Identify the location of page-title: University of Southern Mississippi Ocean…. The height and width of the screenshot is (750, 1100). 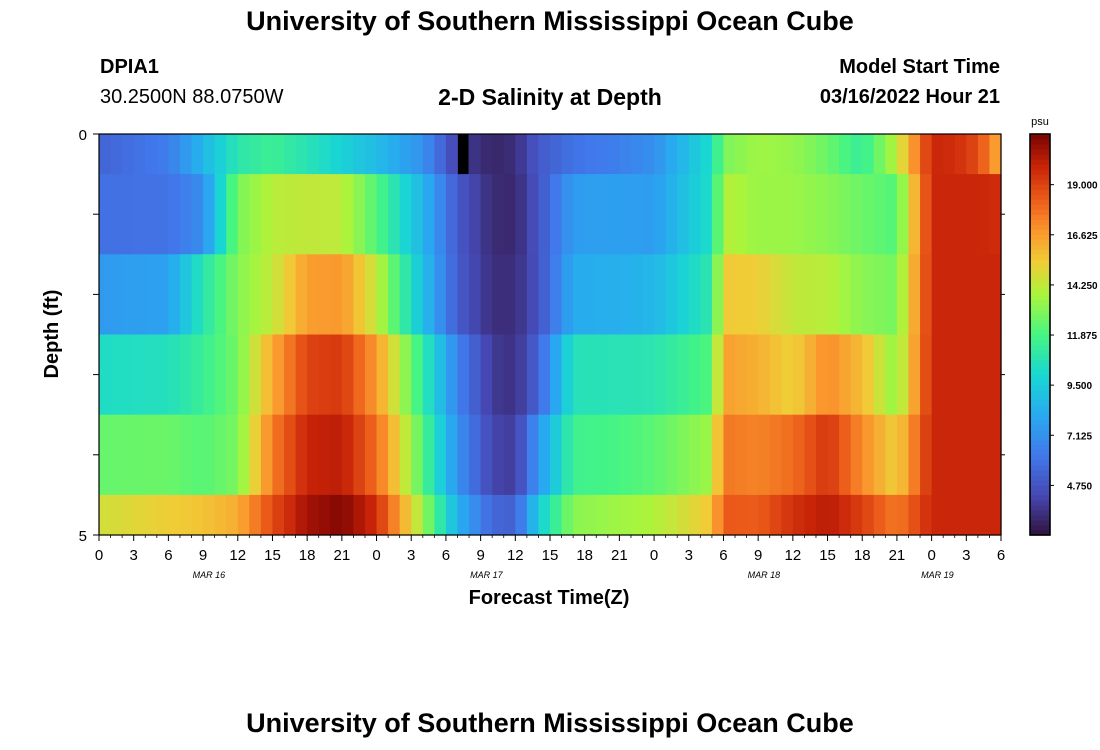
(550, 21).